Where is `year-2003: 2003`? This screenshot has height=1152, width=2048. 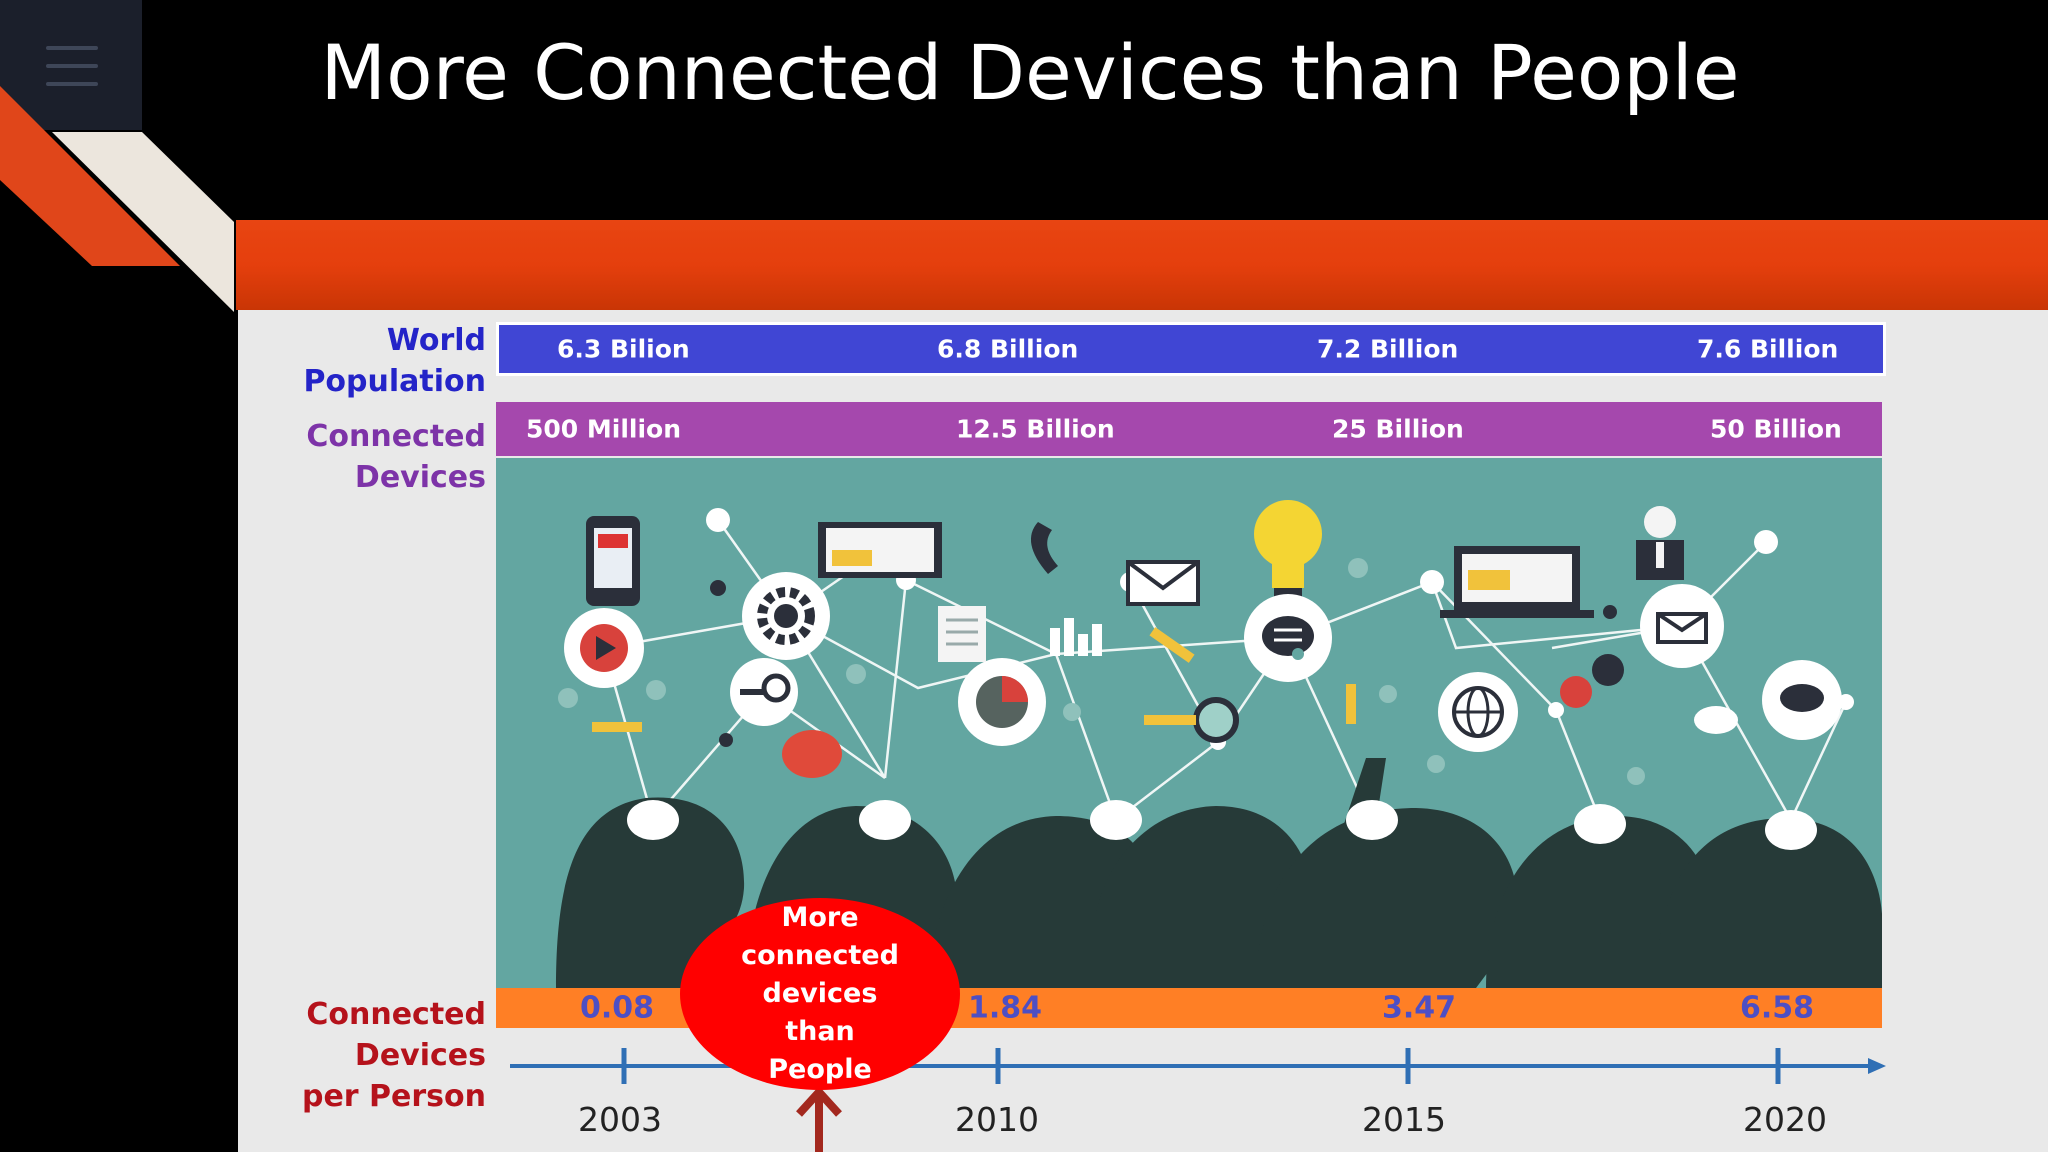 year-2003: 2003 is located at coordinates (620, 1119).